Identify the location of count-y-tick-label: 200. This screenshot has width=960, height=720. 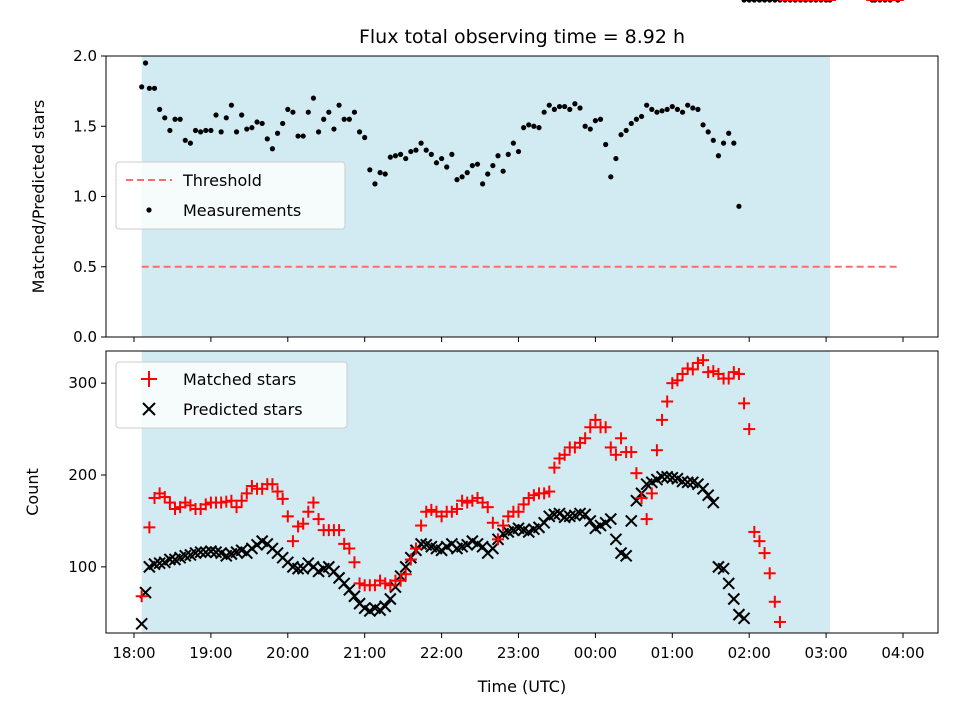
(82, 475).